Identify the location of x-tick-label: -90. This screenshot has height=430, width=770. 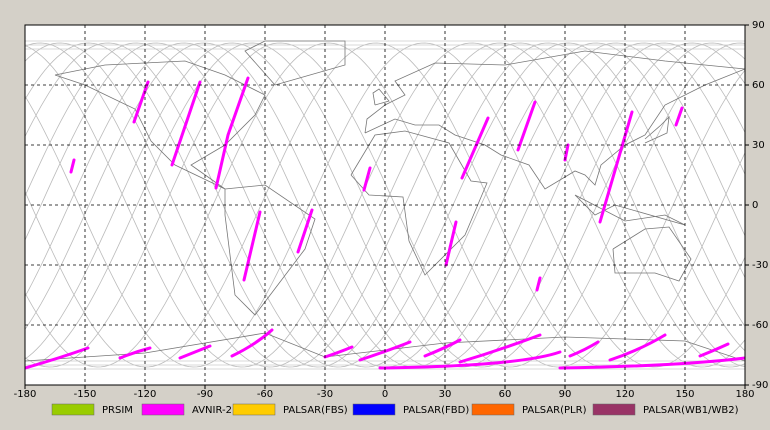
(205, 394).